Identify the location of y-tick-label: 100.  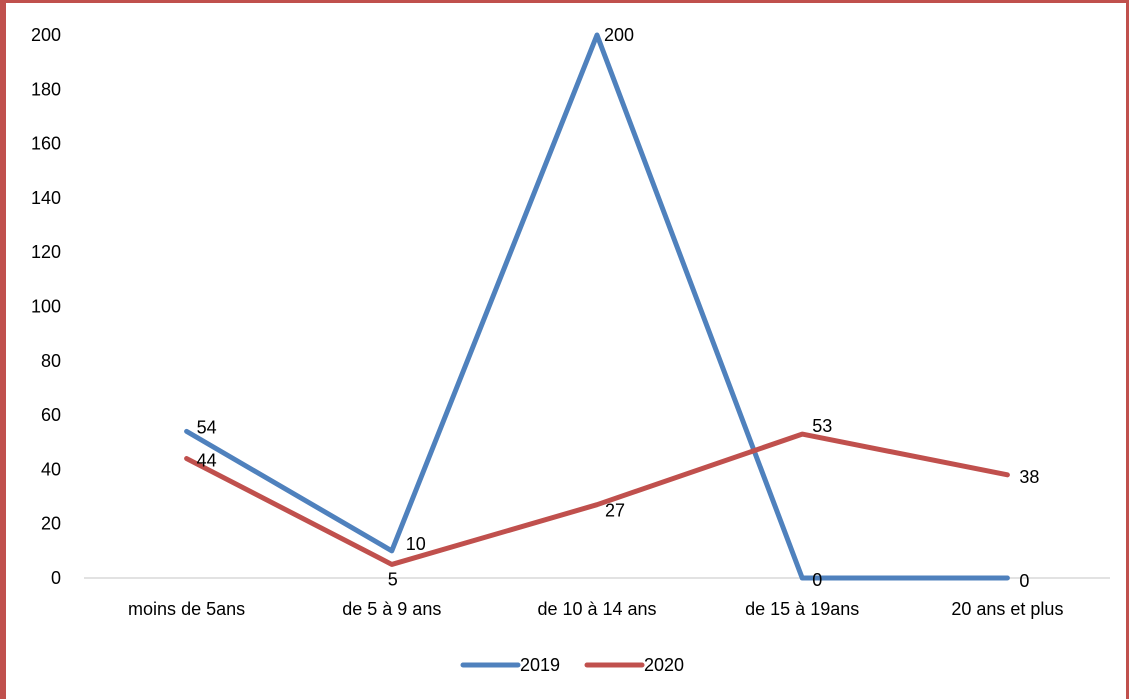
(46, 307).